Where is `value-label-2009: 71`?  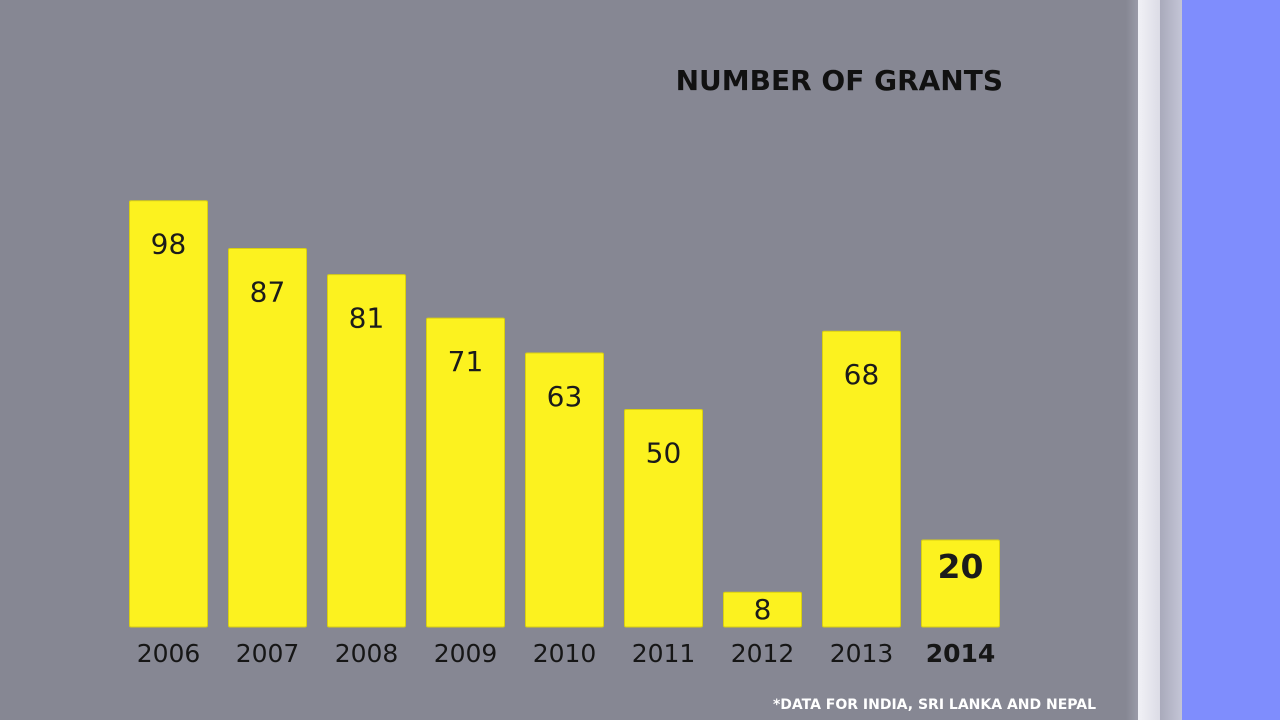 value-label-2009: 71 is located at coordinates (466, 361).